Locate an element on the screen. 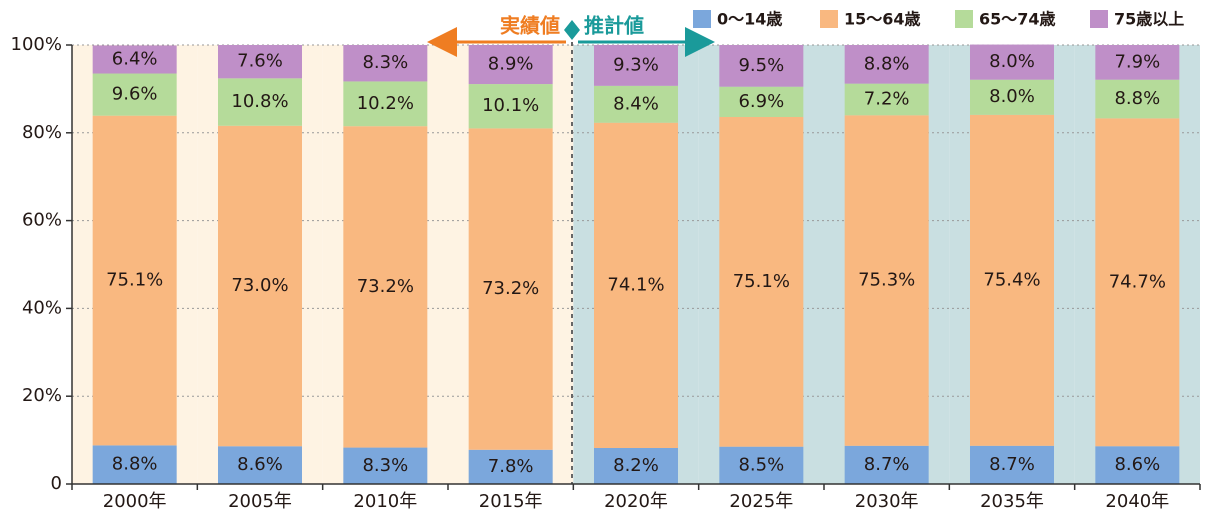 The image size is (1216, 513). x-tick-label: 2005年 is located at coordinates (260, 501).